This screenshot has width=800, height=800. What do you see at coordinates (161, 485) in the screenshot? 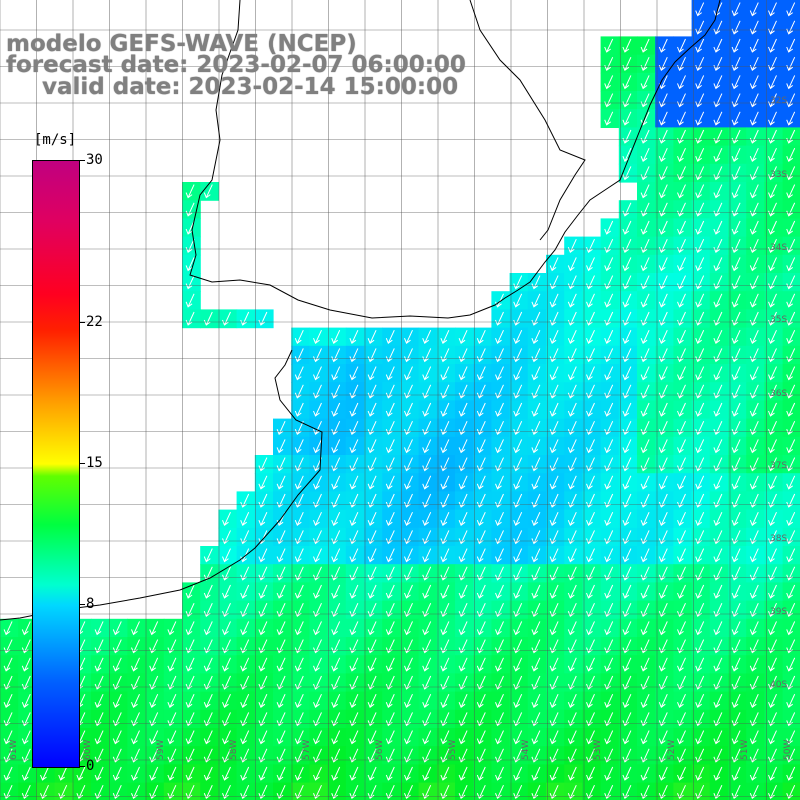
I see `coastline-south` at bounding box center [161, 485].